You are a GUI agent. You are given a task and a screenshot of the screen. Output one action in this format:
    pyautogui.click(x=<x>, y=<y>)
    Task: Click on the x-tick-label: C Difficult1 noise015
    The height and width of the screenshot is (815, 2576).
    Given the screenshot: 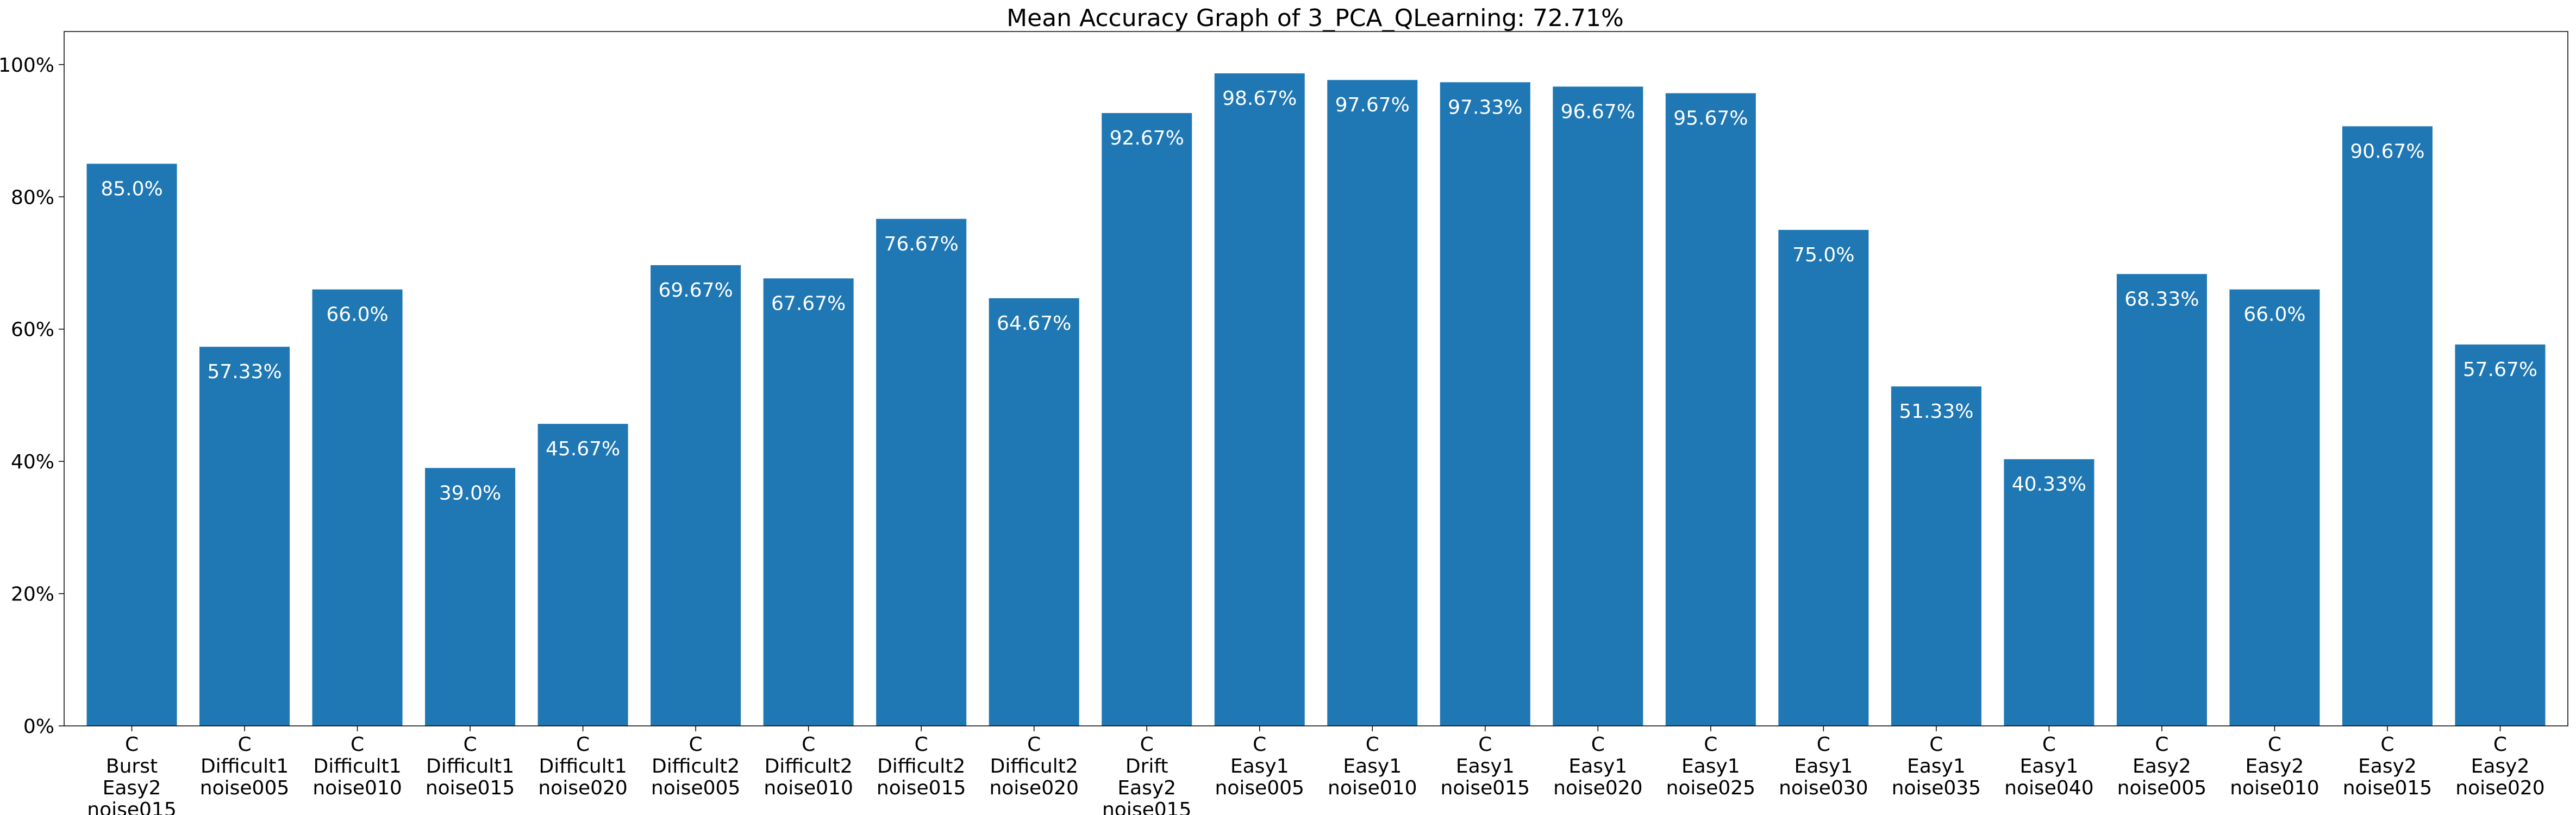 What is the action you would take?
    pyautogui.click(x=470, y=767)
    